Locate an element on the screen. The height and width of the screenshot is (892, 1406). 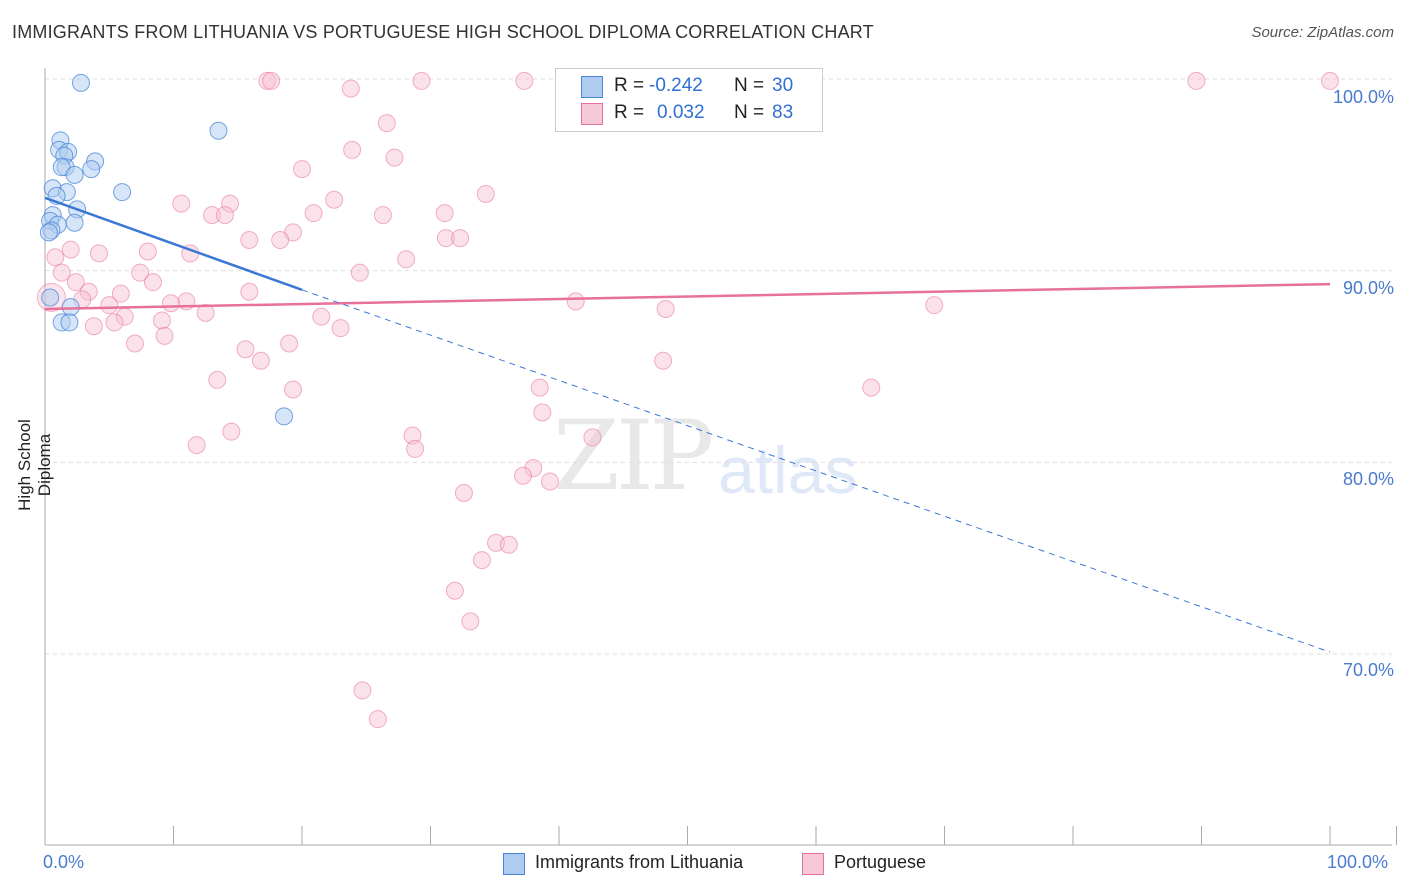
legend-r-value: 0.032 is located at coordinates (681, 112).